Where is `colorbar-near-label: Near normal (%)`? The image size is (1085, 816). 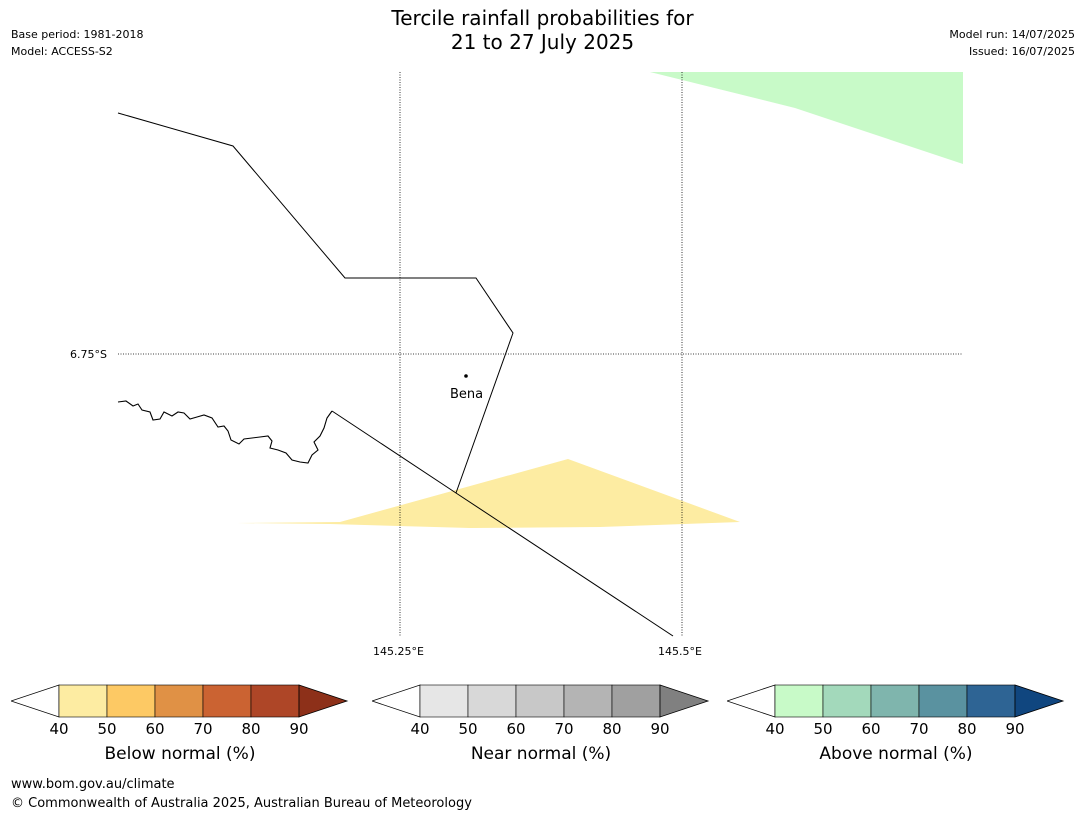 colorbar-near-label: Near normal (%) is located at coordinates (541, 754).